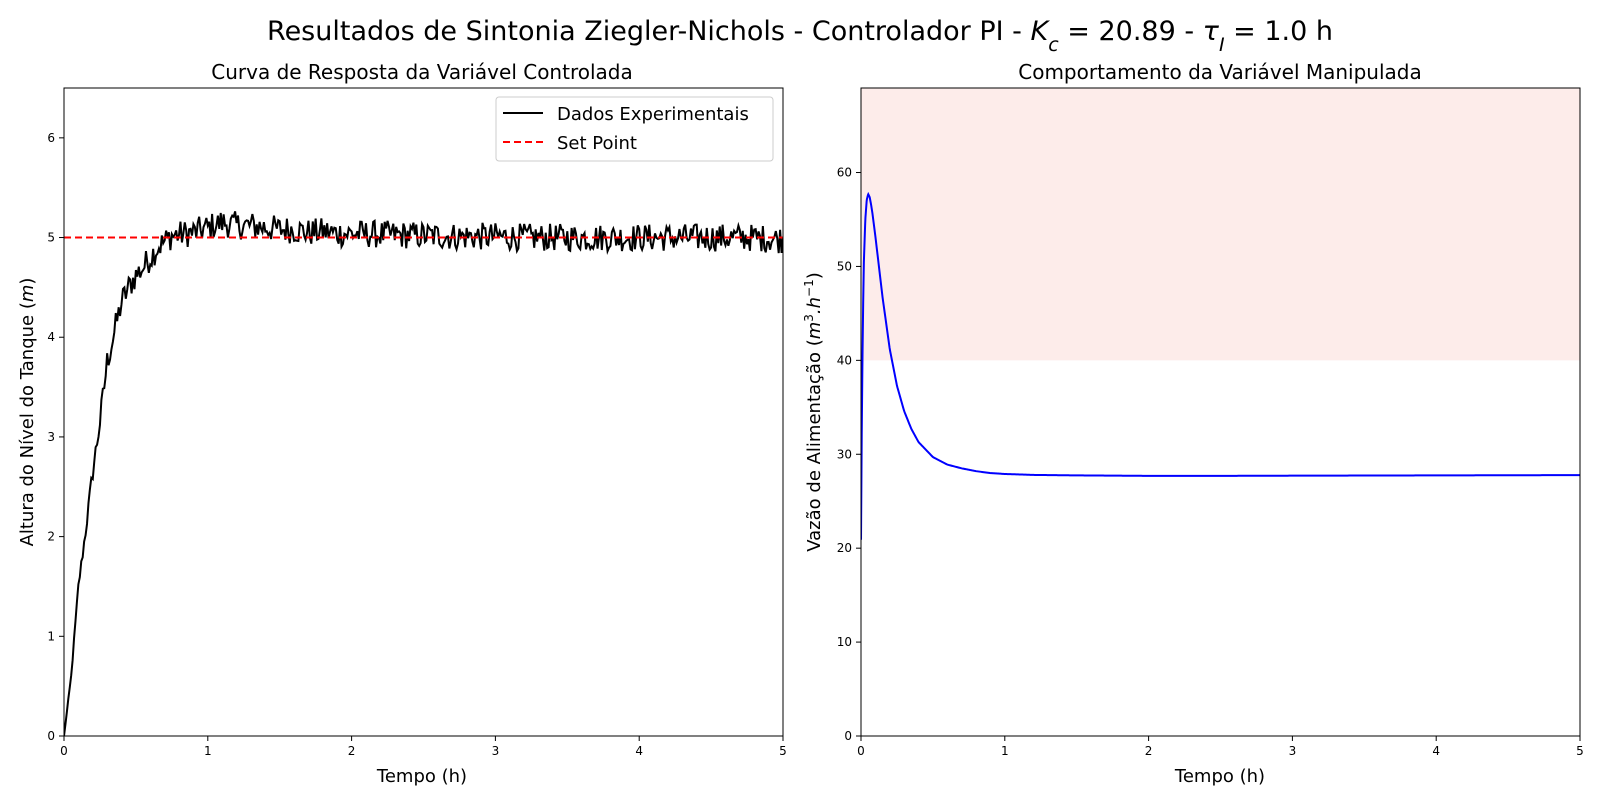 Image resolution: width=1600 pixels, height=800 pixels. I want to click on y-tick-label: 3, so click(51, 437).